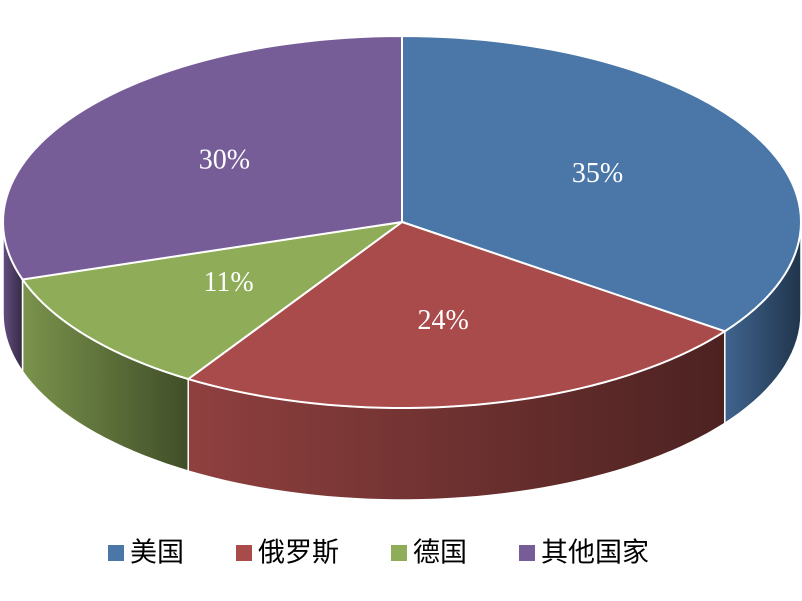 This screenshot has height=601, width=802. Describe the element at coordinates (224, 159) in the screenshot. I see `data-label: 30%` at that location.